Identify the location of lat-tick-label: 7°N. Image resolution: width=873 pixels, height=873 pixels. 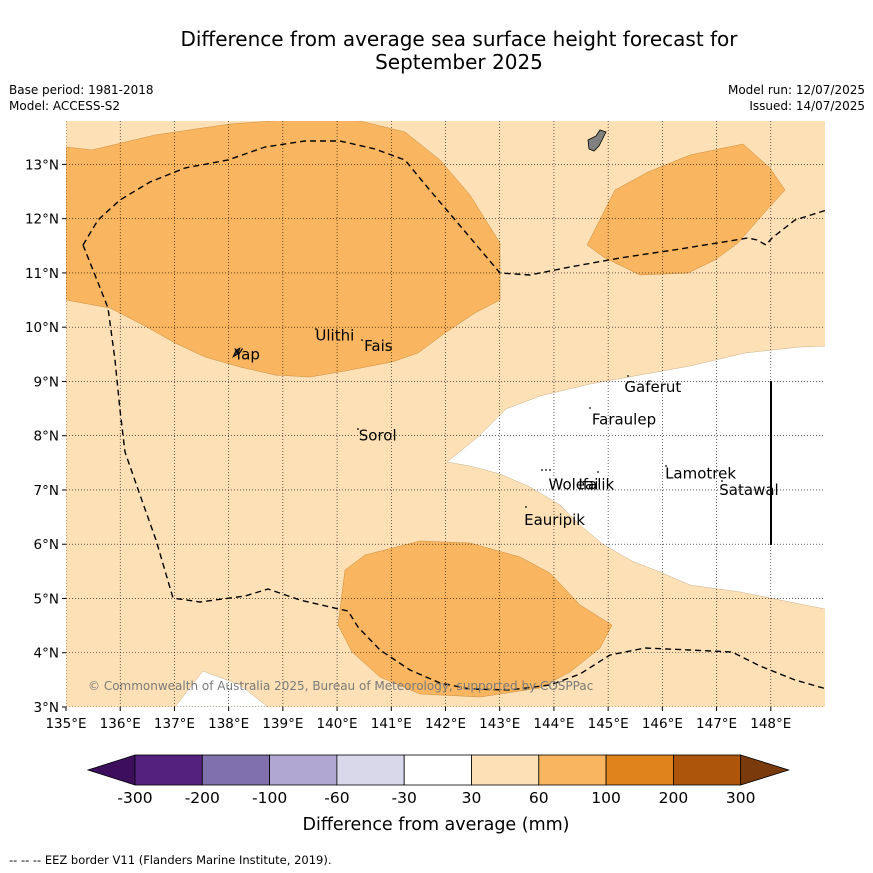
(46, 491).